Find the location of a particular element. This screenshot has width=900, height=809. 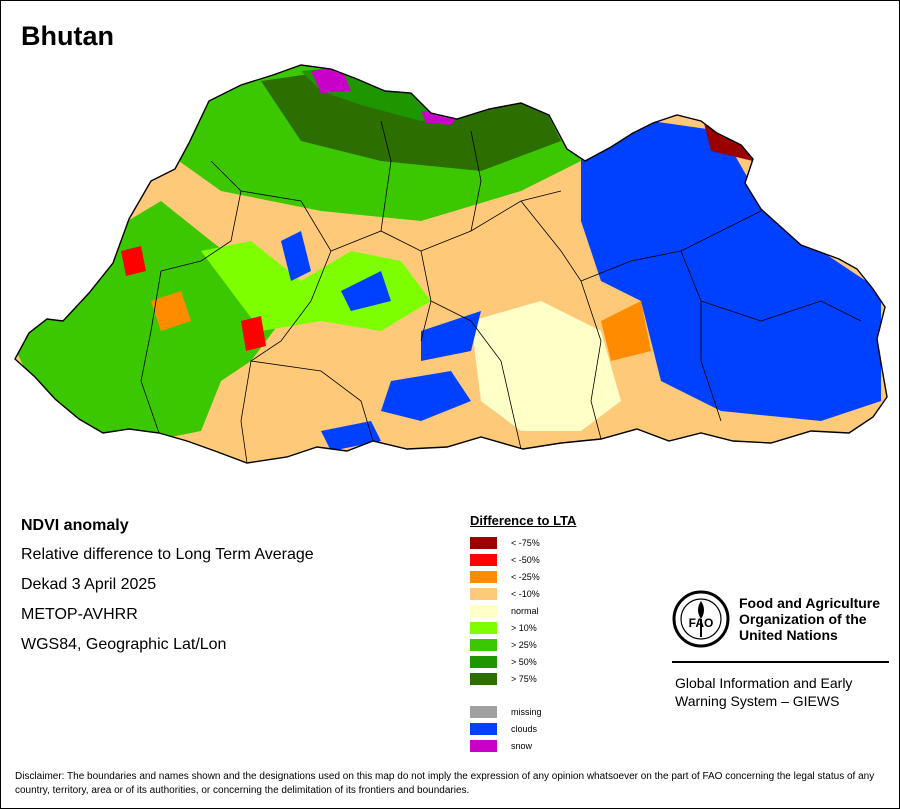

legend-label: normal is located at coordinates (525, 610).